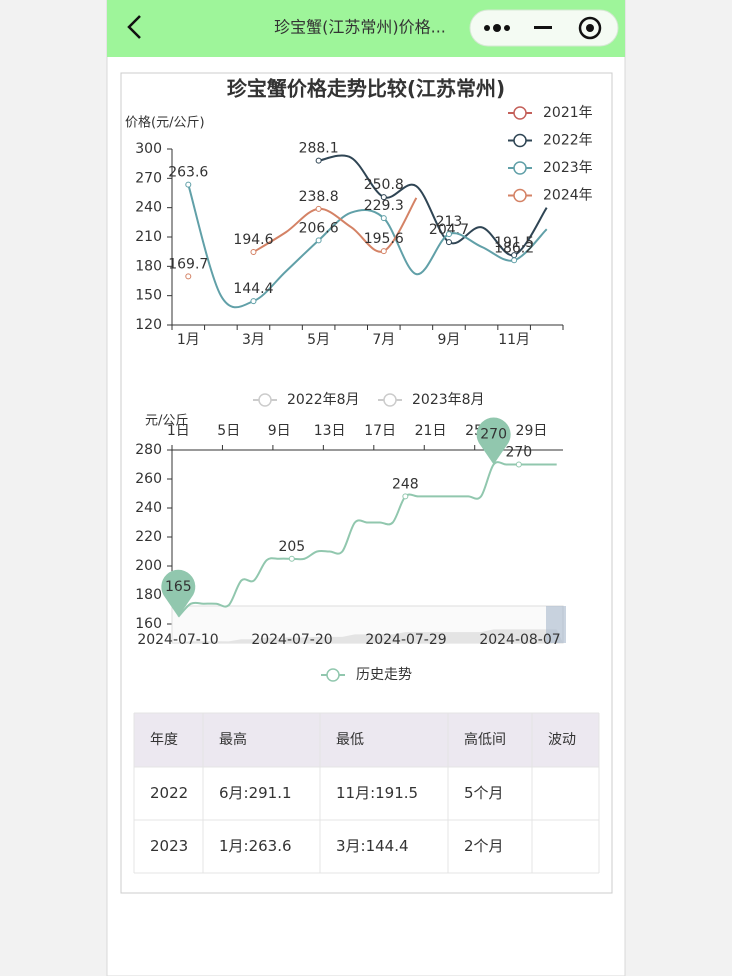 This screenshot has height=976, width=732. What do you see at coordinates (253, 240) in the screenshot?
I see `data-label: 194.6` at bounding box center [253, 240].